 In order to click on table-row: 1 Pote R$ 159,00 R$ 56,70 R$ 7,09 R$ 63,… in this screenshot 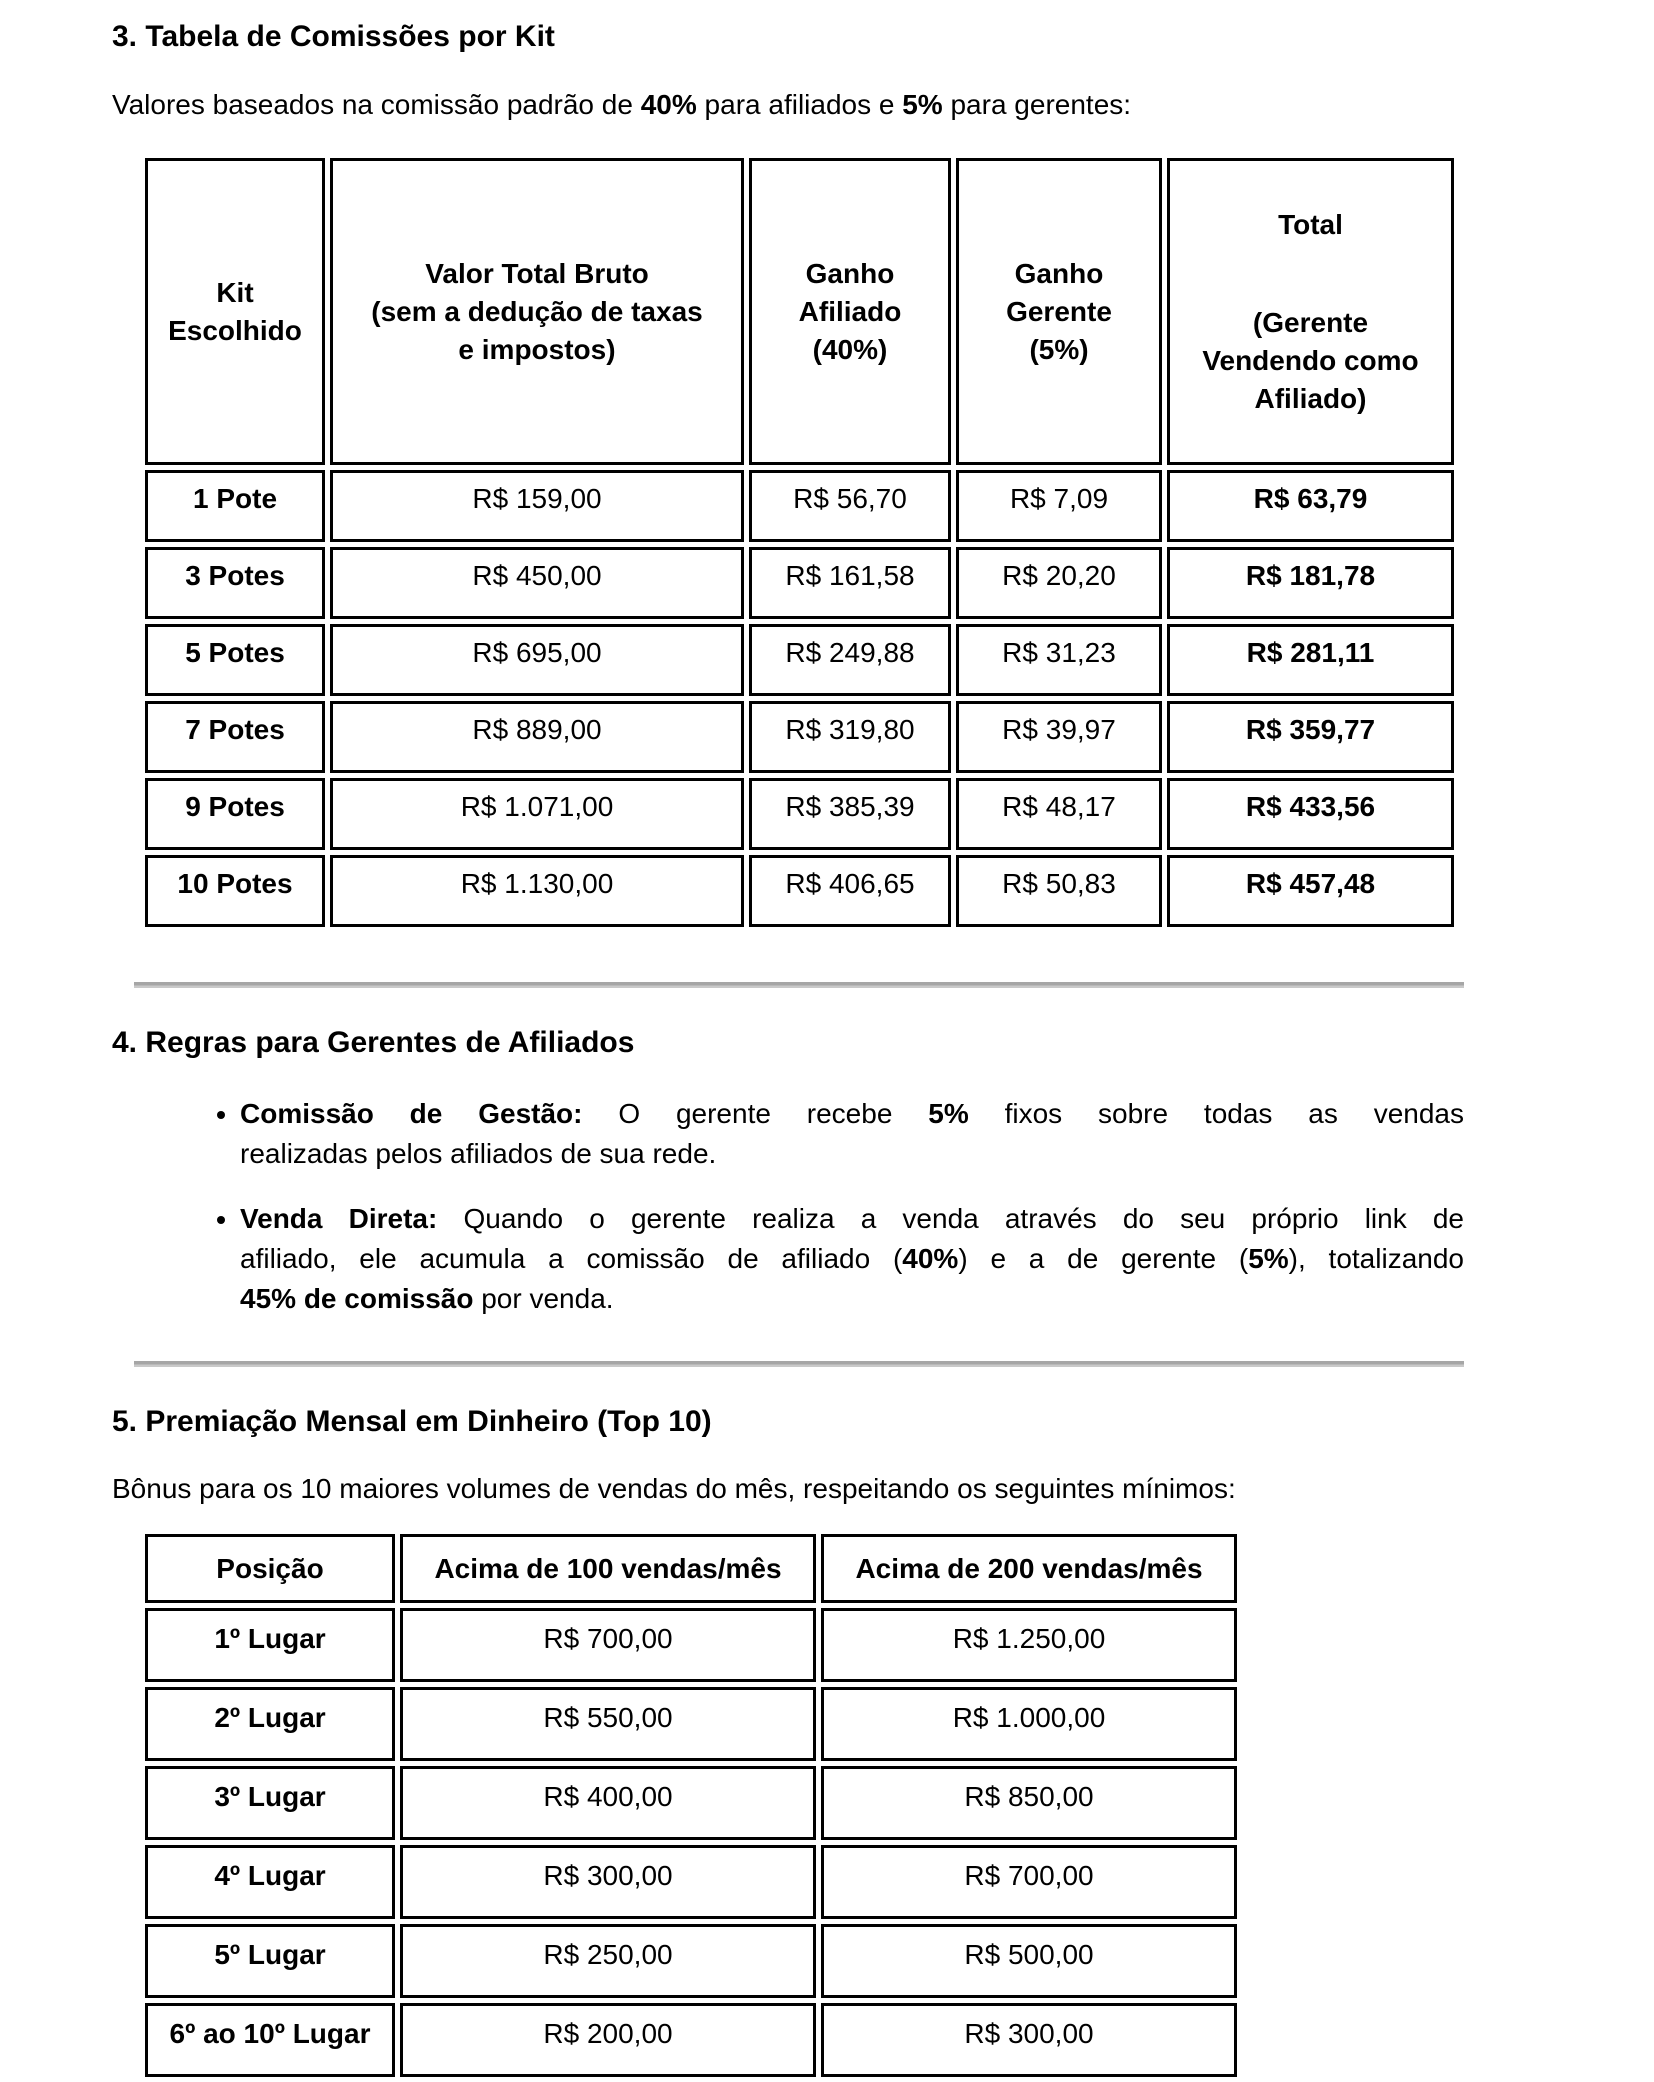, I will do `click(799, 505)`.